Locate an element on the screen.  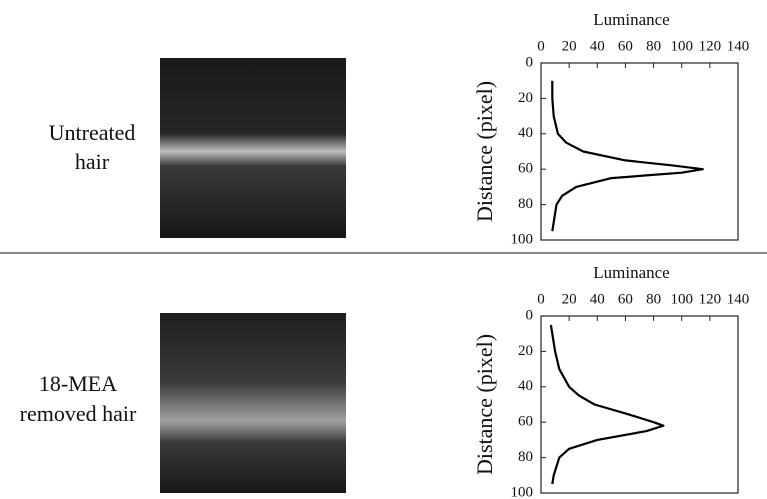
row-label: removed hair is located at coordinates (78, 413).